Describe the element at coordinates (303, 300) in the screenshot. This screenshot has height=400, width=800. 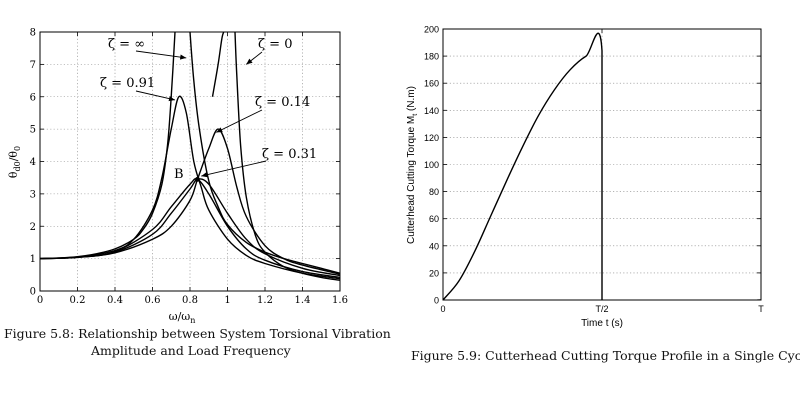
I see `x-tick-label: 1.4` at that location.